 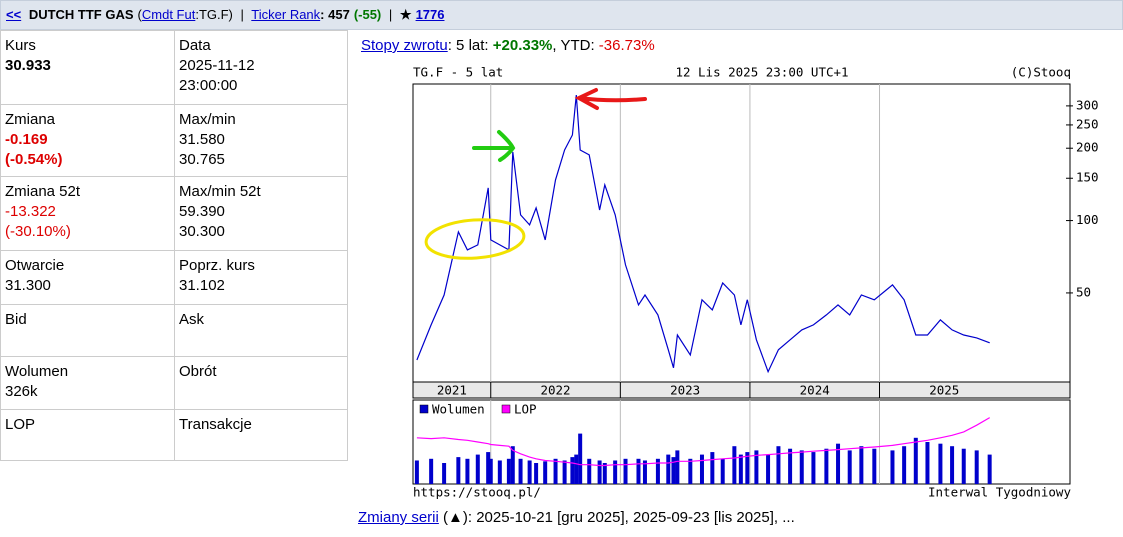 What do you see at coordinates (168, 14) in the screenshot?
I see `ticker-link: Cmdt Fut` at bounding box center [168, 14].